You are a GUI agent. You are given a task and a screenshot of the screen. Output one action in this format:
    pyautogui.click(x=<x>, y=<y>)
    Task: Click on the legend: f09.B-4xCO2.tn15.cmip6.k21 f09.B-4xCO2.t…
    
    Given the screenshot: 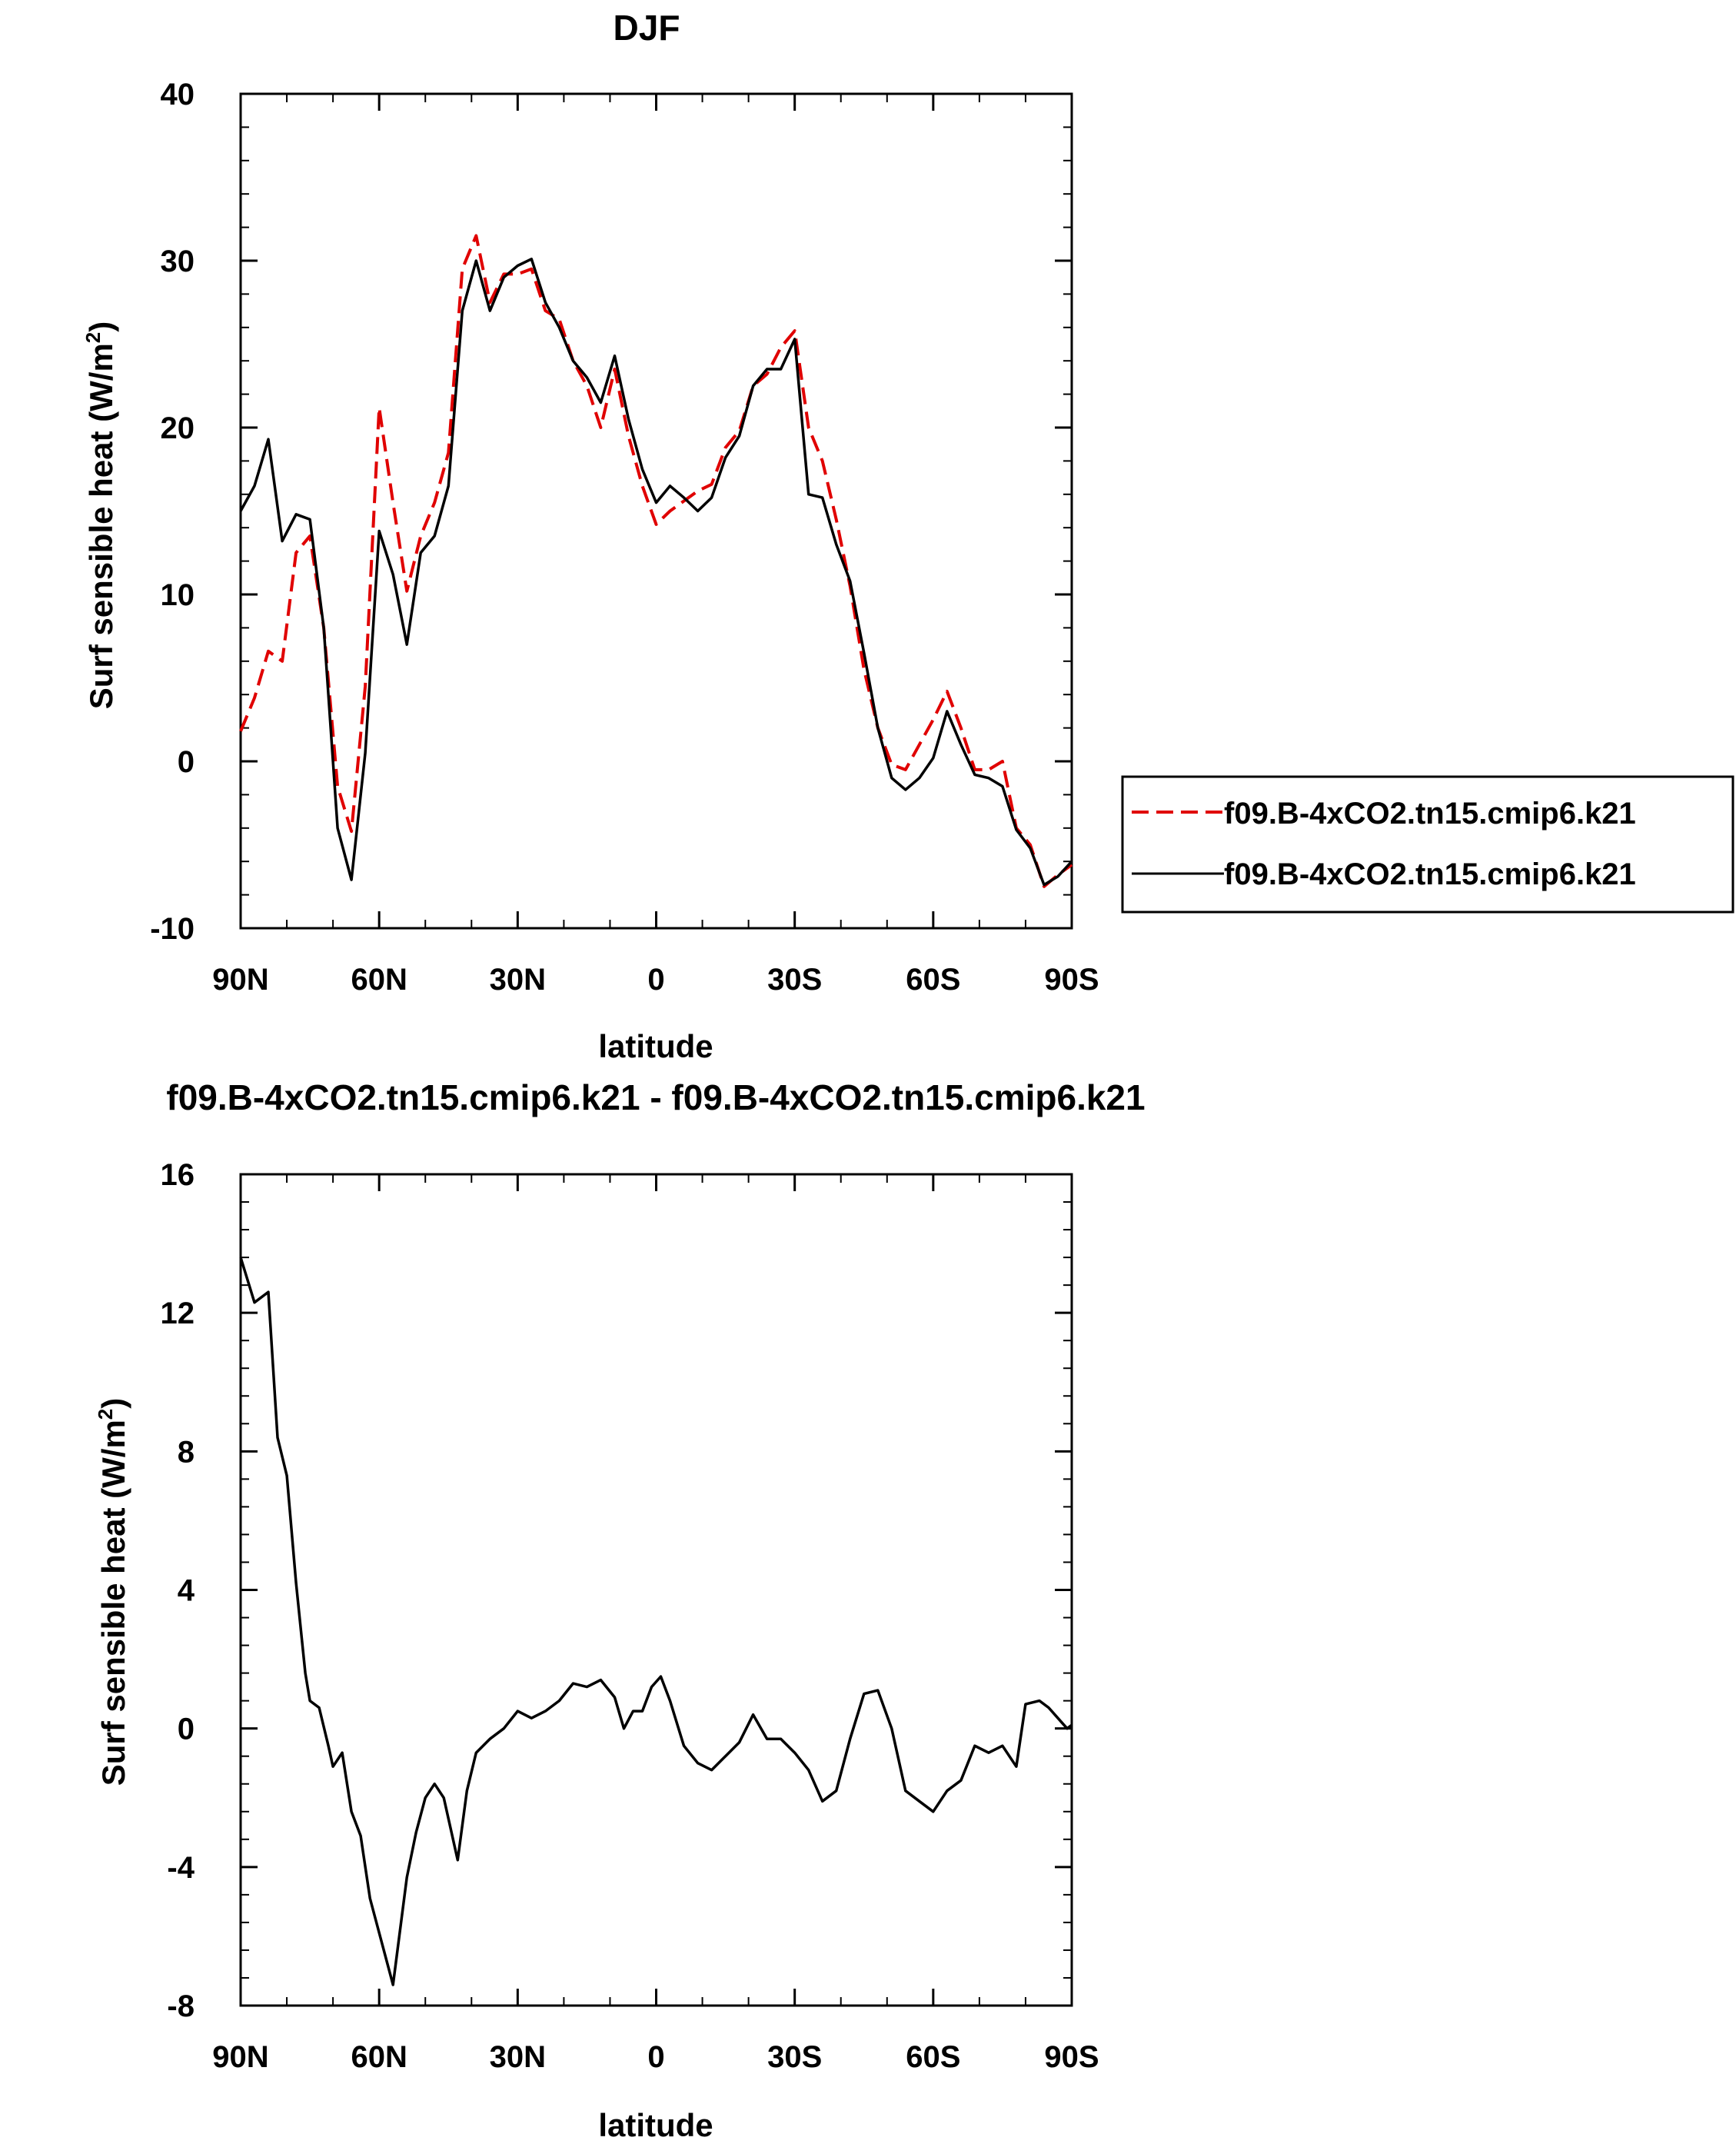 What is the action you would take?
    pyautogui.click(x=1427, y=844)
    